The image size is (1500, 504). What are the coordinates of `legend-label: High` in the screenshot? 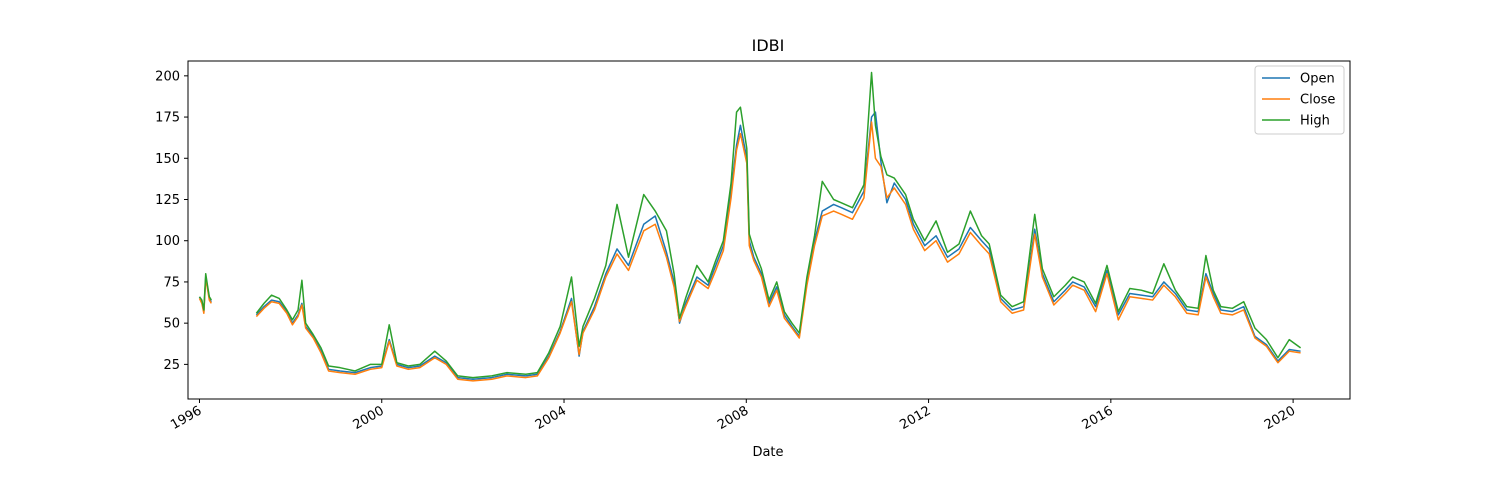 It's located at (1315, 121).